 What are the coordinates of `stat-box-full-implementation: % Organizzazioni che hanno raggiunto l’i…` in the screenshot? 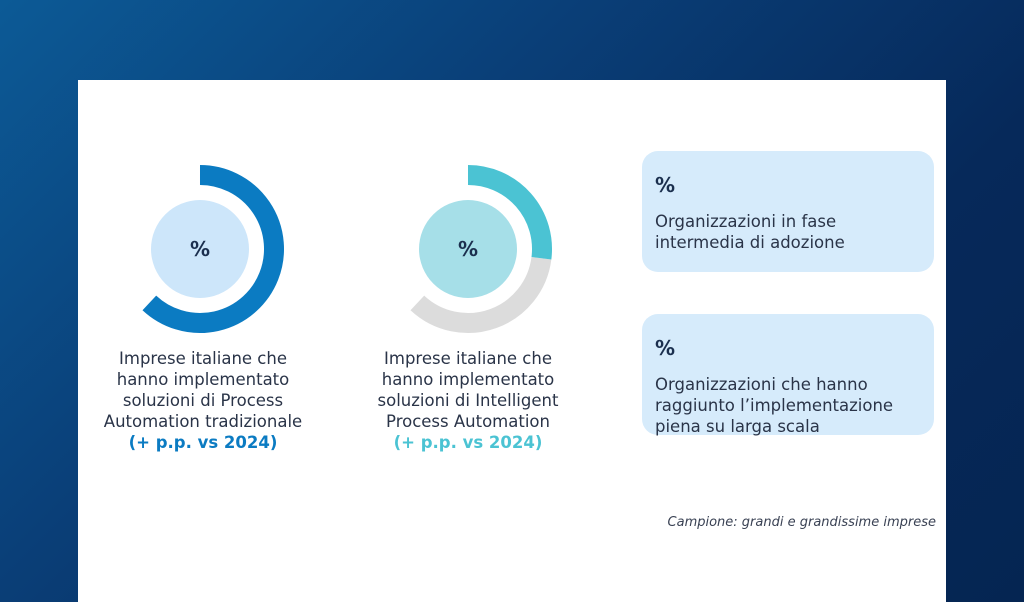 It's located at (788, 375).